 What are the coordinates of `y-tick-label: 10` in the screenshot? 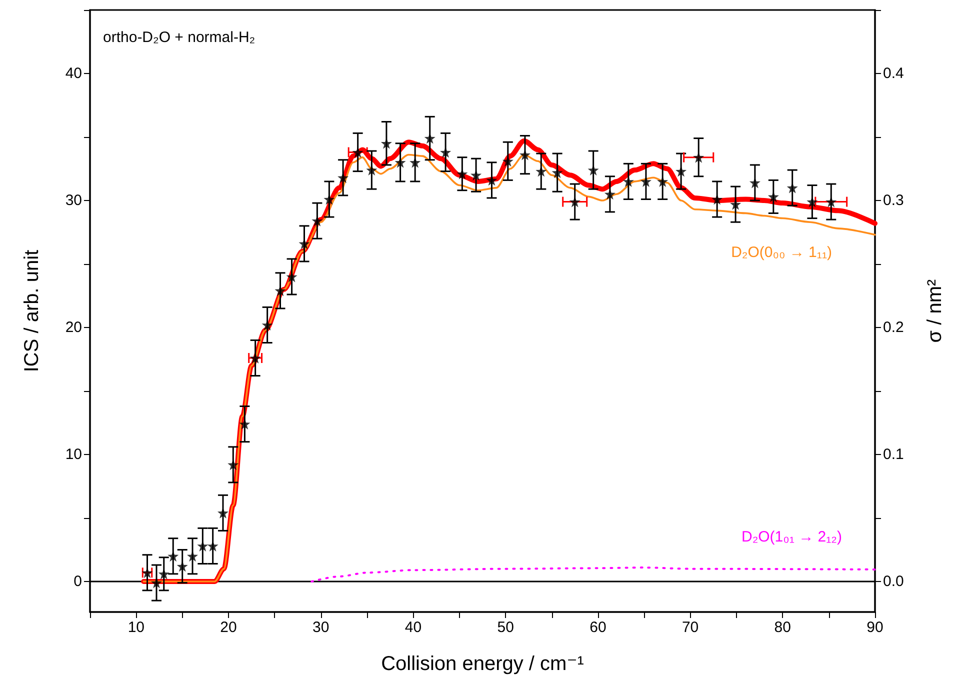 It's located at (73, 455).